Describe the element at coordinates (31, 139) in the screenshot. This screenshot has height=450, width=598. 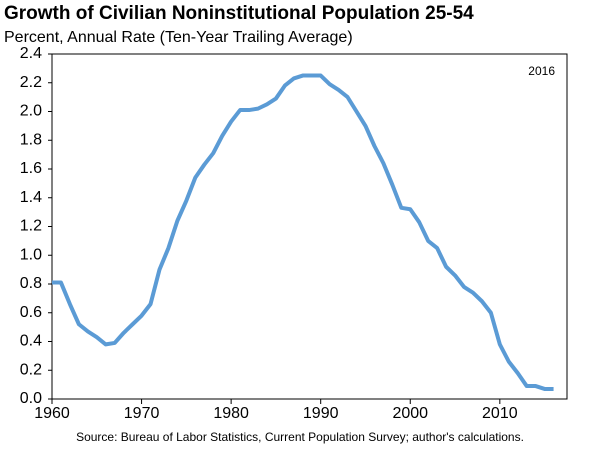
I see `y-tick-label: 1.8` at that location.